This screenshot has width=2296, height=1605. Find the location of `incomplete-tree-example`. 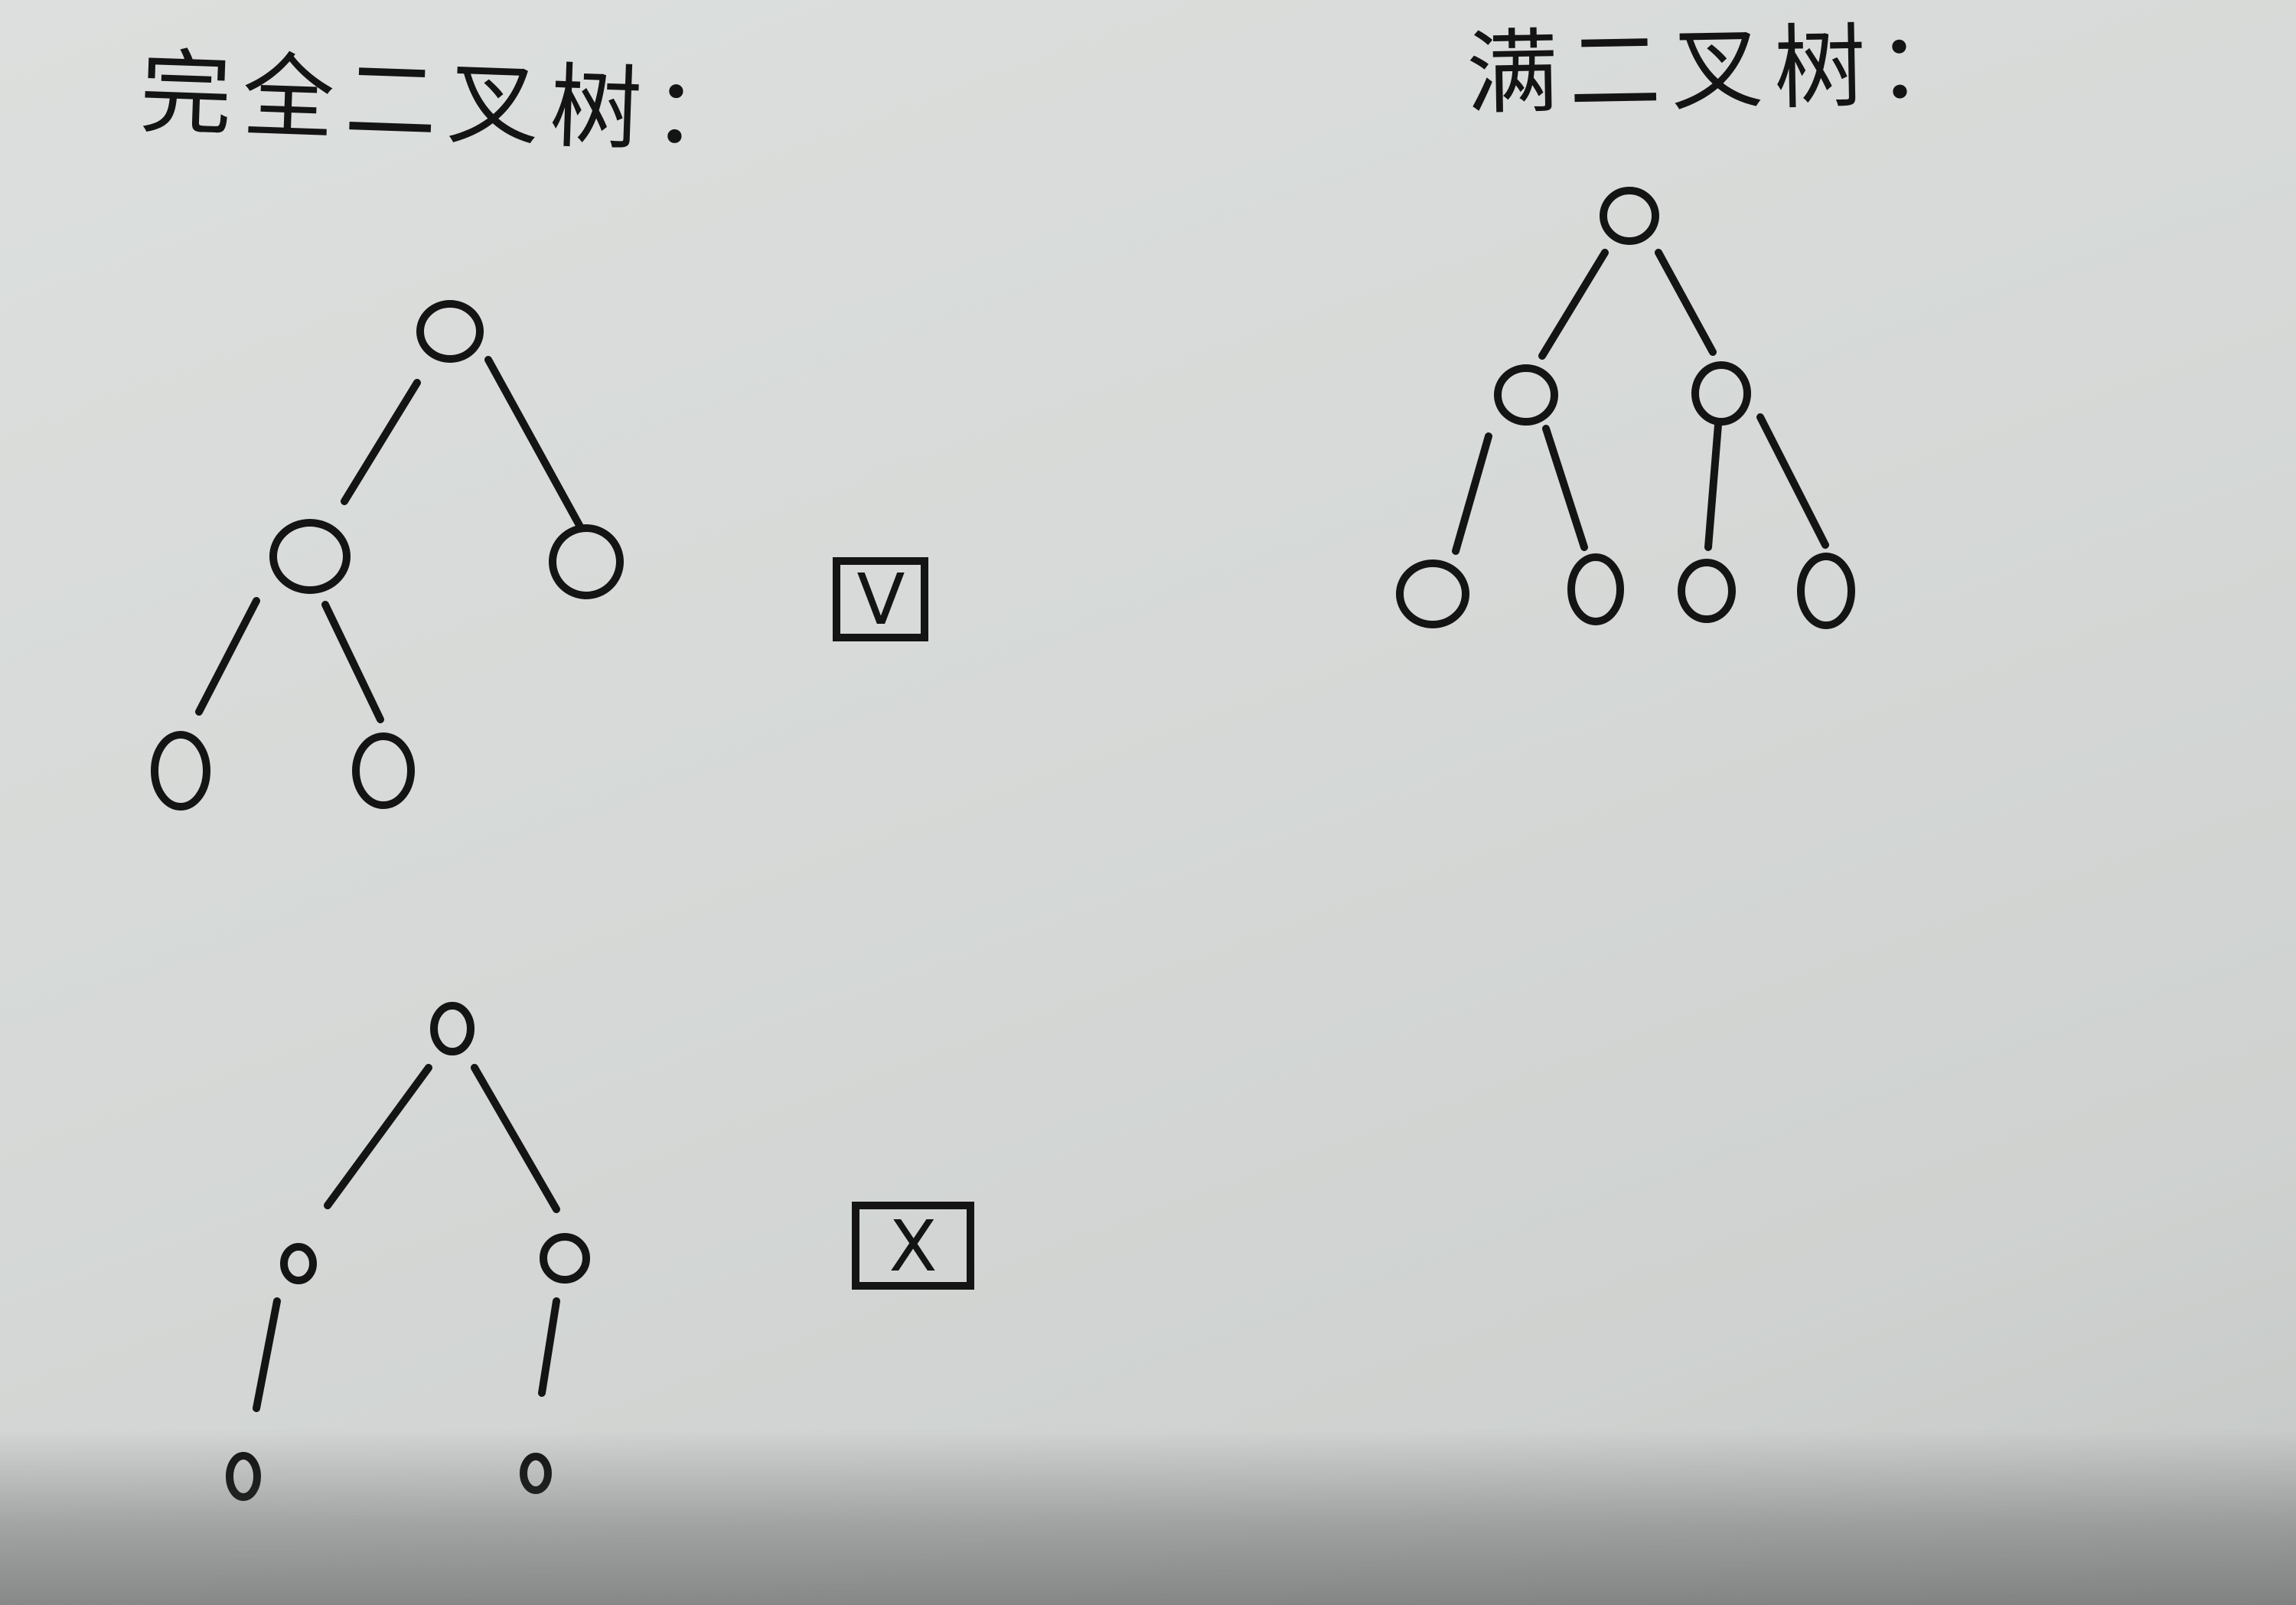

incomplete-tree-example is located at coordinates (408, 1251).